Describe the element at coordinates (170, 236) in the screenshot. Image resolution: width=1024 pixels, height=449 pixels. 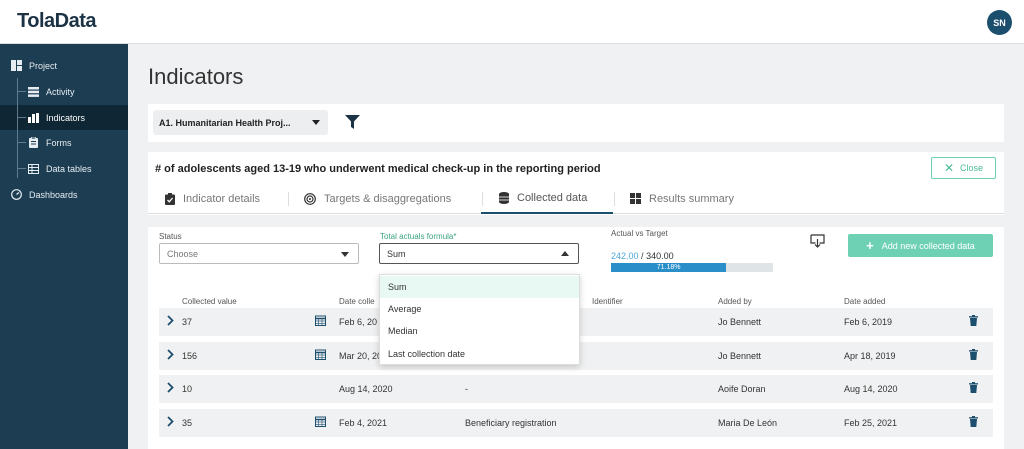
I see `status-label: Status` at that location.